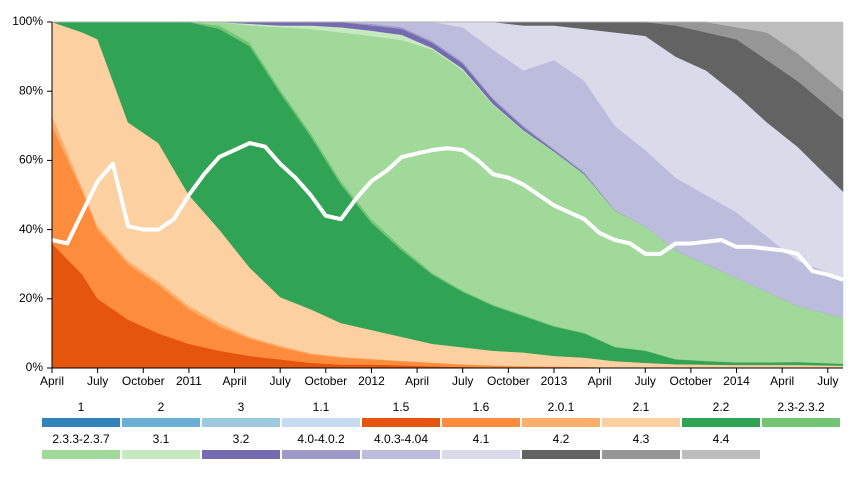 This screenshot has width=852, height=479. Describe the element at coordinates (31, 229) in the screenshot. I see `y-tick-label: 40%` at that location.